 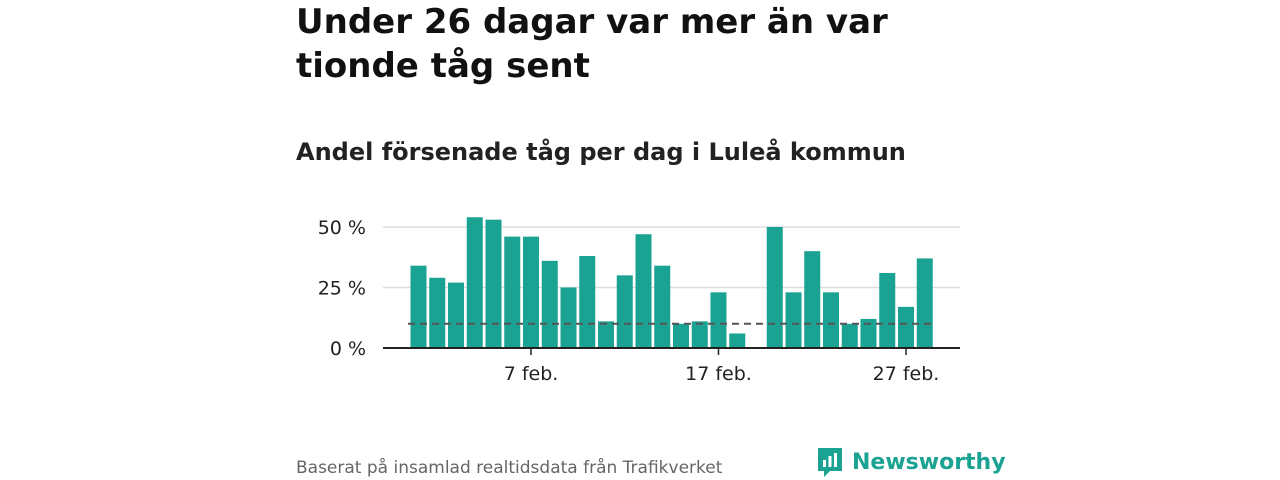 I want to click on newsworthy-logo-icon, so click(x=830, y=462).